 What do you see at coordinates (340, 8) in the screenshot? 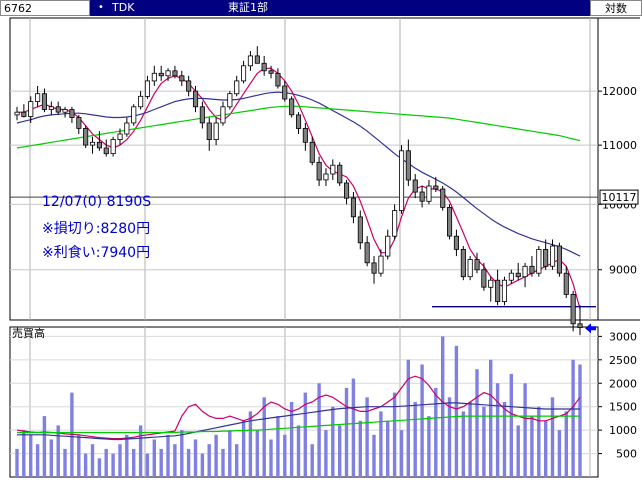
I see `title-bar: • TDK 東証1部` at bounding box center [340, 8].